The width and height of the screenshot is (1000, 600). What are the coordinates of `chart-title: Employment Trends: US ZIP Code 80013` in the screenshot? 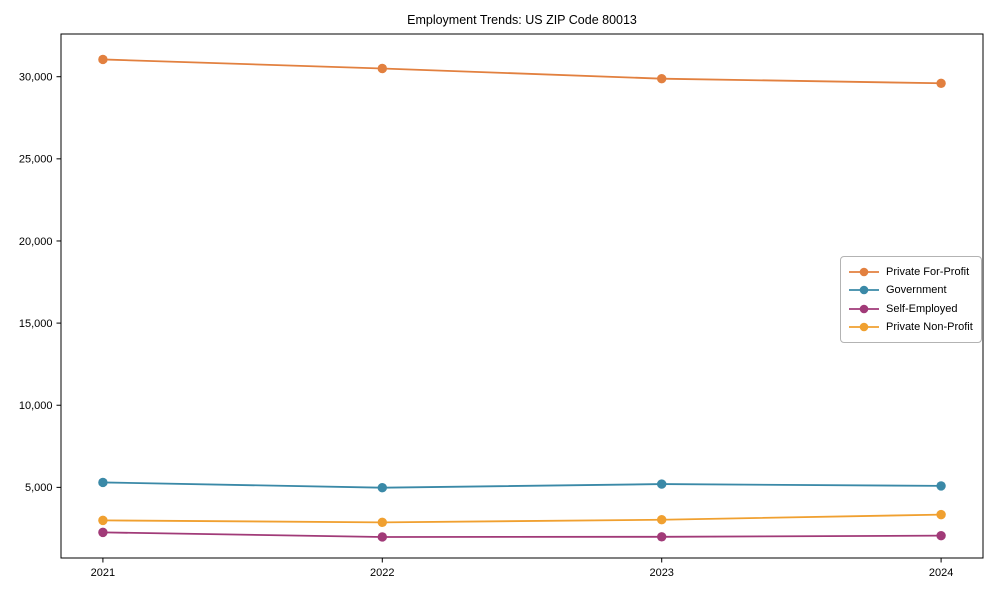 It's located at (522, 20).